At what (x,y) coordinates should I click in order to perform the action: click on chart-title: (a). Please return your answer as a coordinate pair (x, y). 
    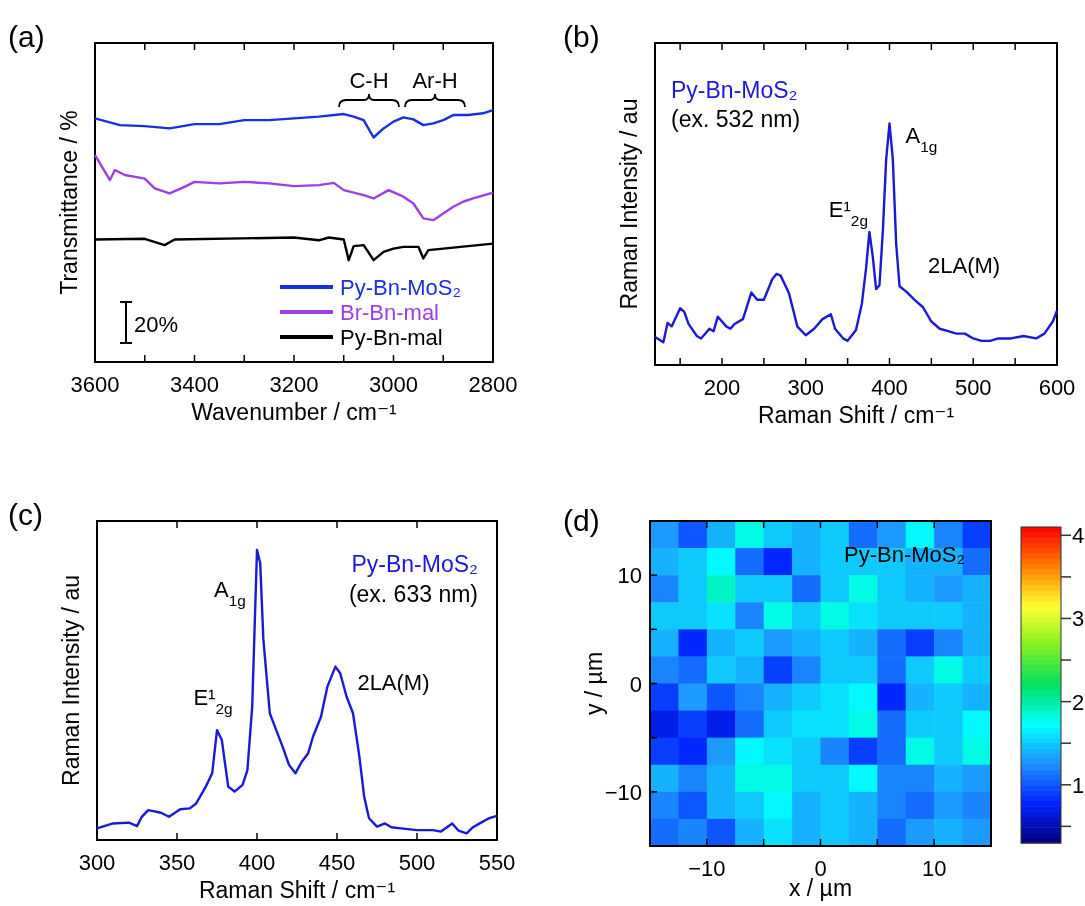
    Looking at the image, I should click on (26, 36).